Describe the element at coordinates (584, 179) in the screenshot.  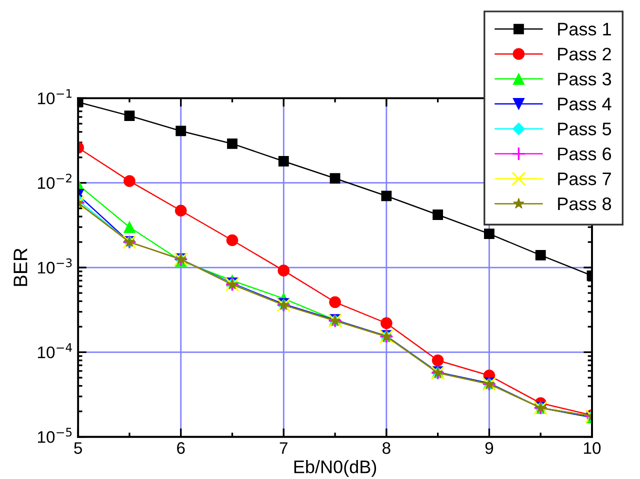
I see `legend-label: Pass 7` at that location.